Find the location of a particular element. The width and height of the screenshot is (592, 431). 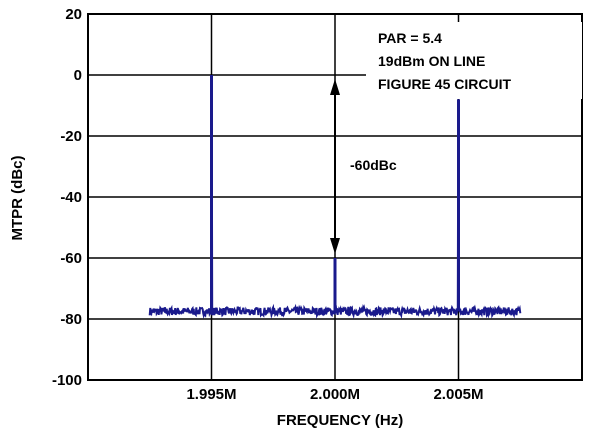

annotation-box is located at coordinates (474, 60).